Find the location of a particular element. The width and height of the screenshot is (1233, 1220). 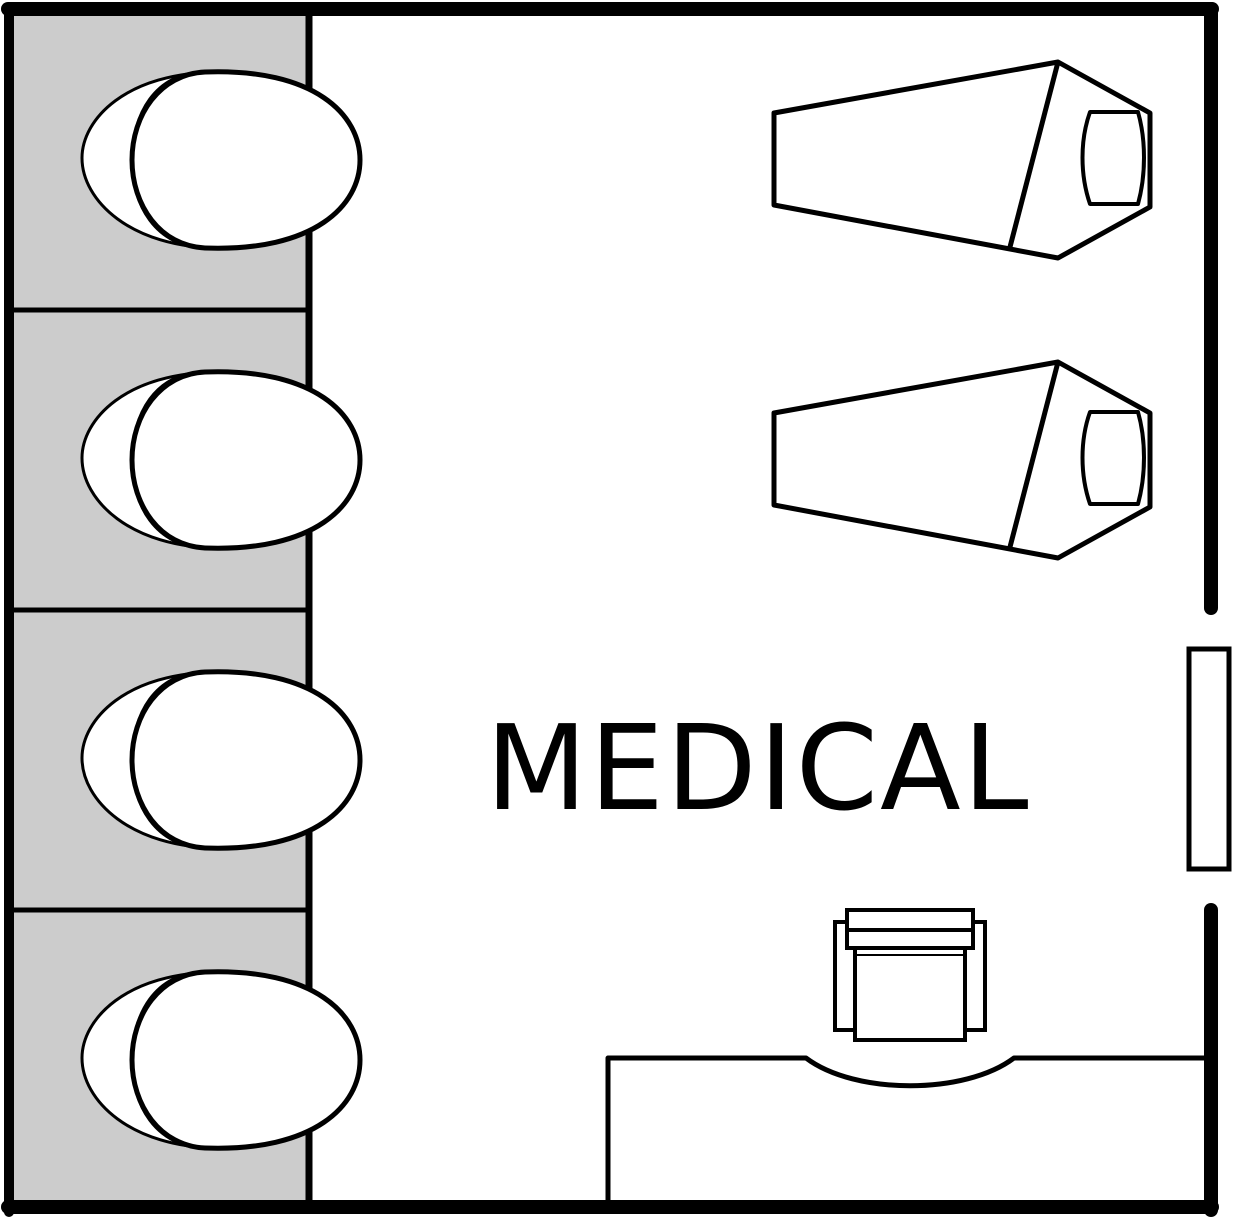

room-label: MEDICAL is located at coordinates (758, 768).